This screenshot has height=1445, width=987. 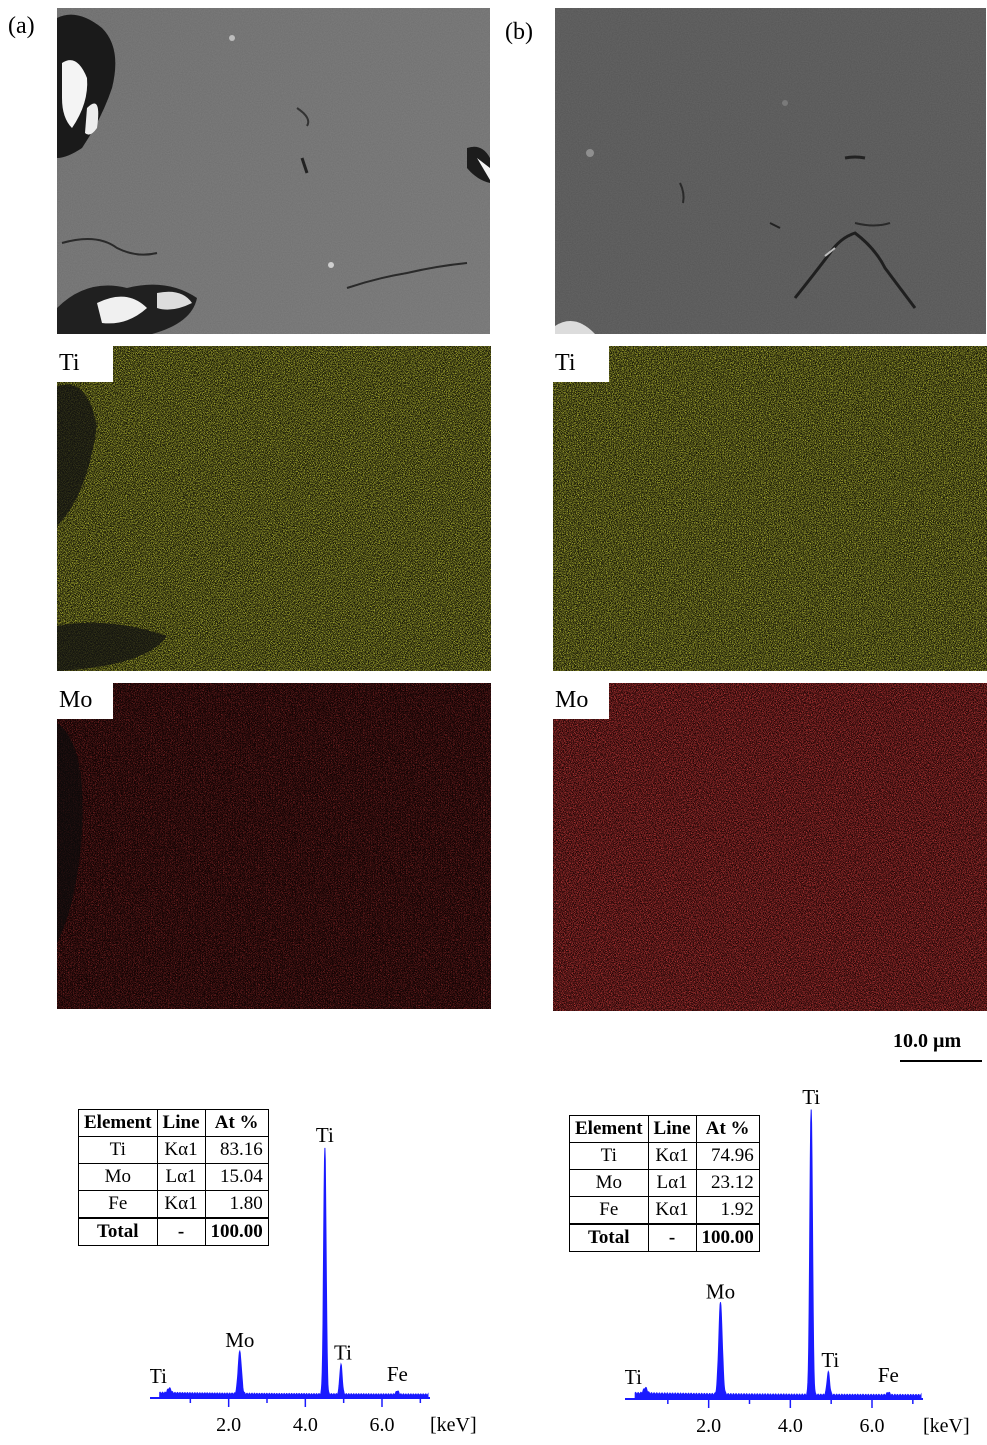 What do you see at coordinates (727, 1156) in the screenshot?
I see `cell-at: 74.96` at bounding box center [727, 1156].